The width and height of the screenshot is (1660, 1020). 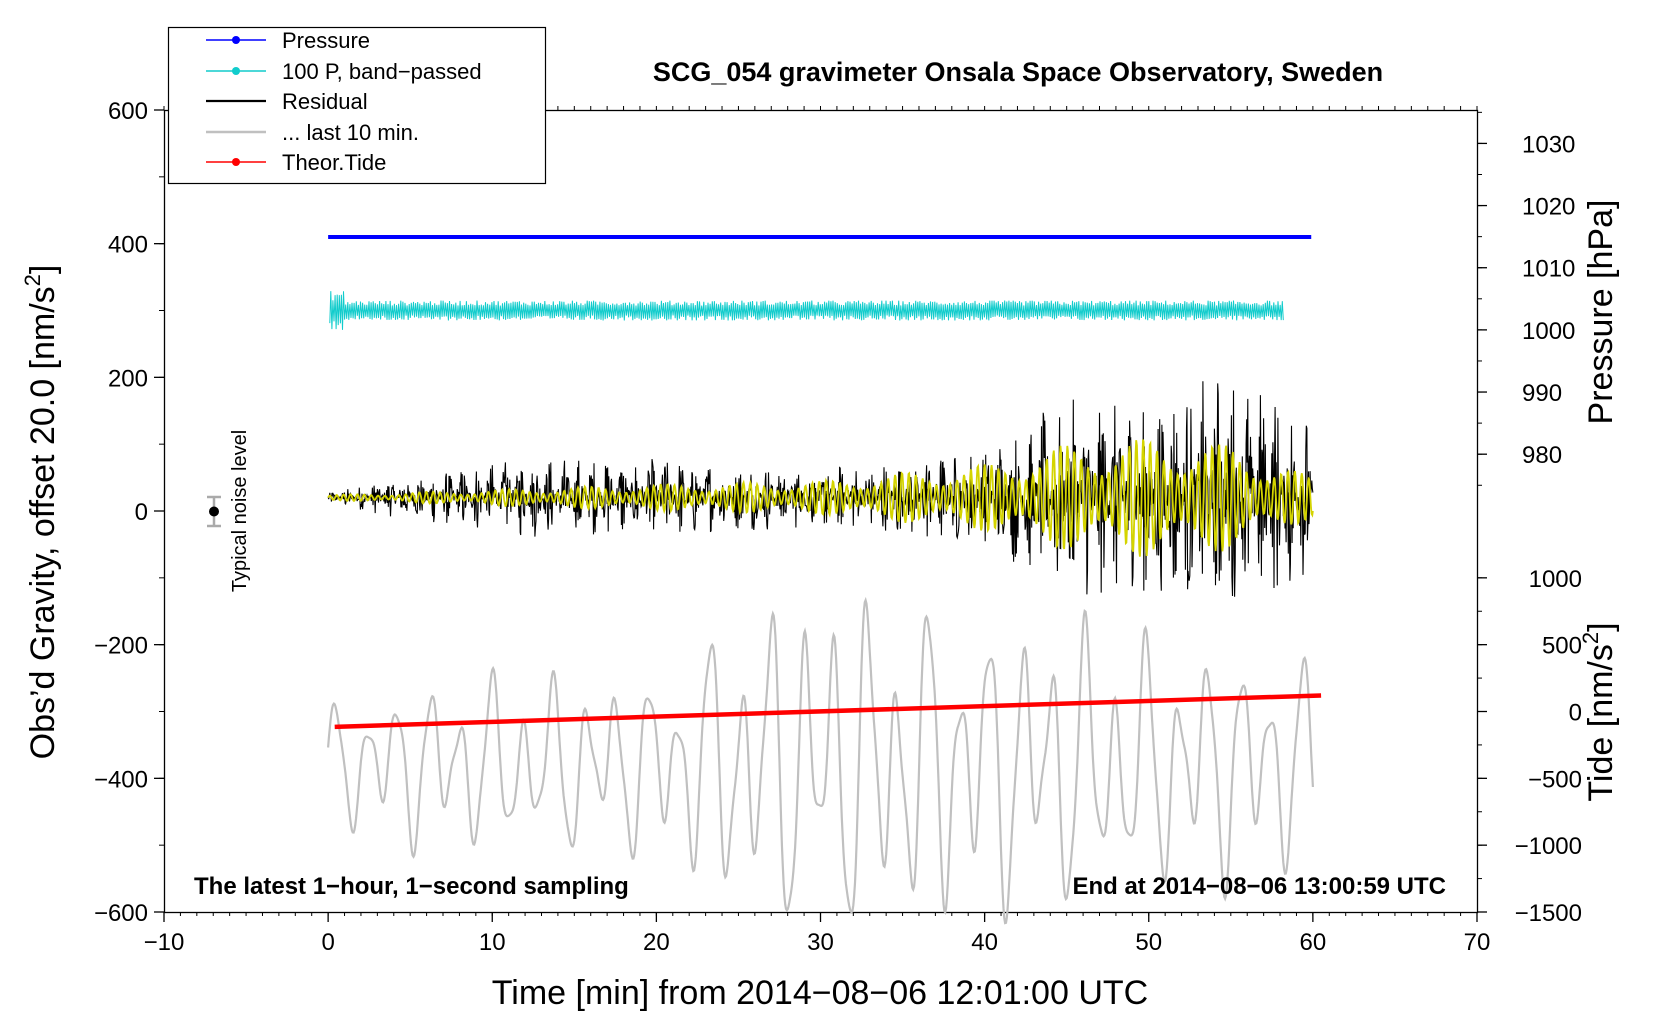 What do you see at coordinates (806, 310) in the screenshot?
I see `series-band-passed-pressure-line` at bounding box center [806, 310].